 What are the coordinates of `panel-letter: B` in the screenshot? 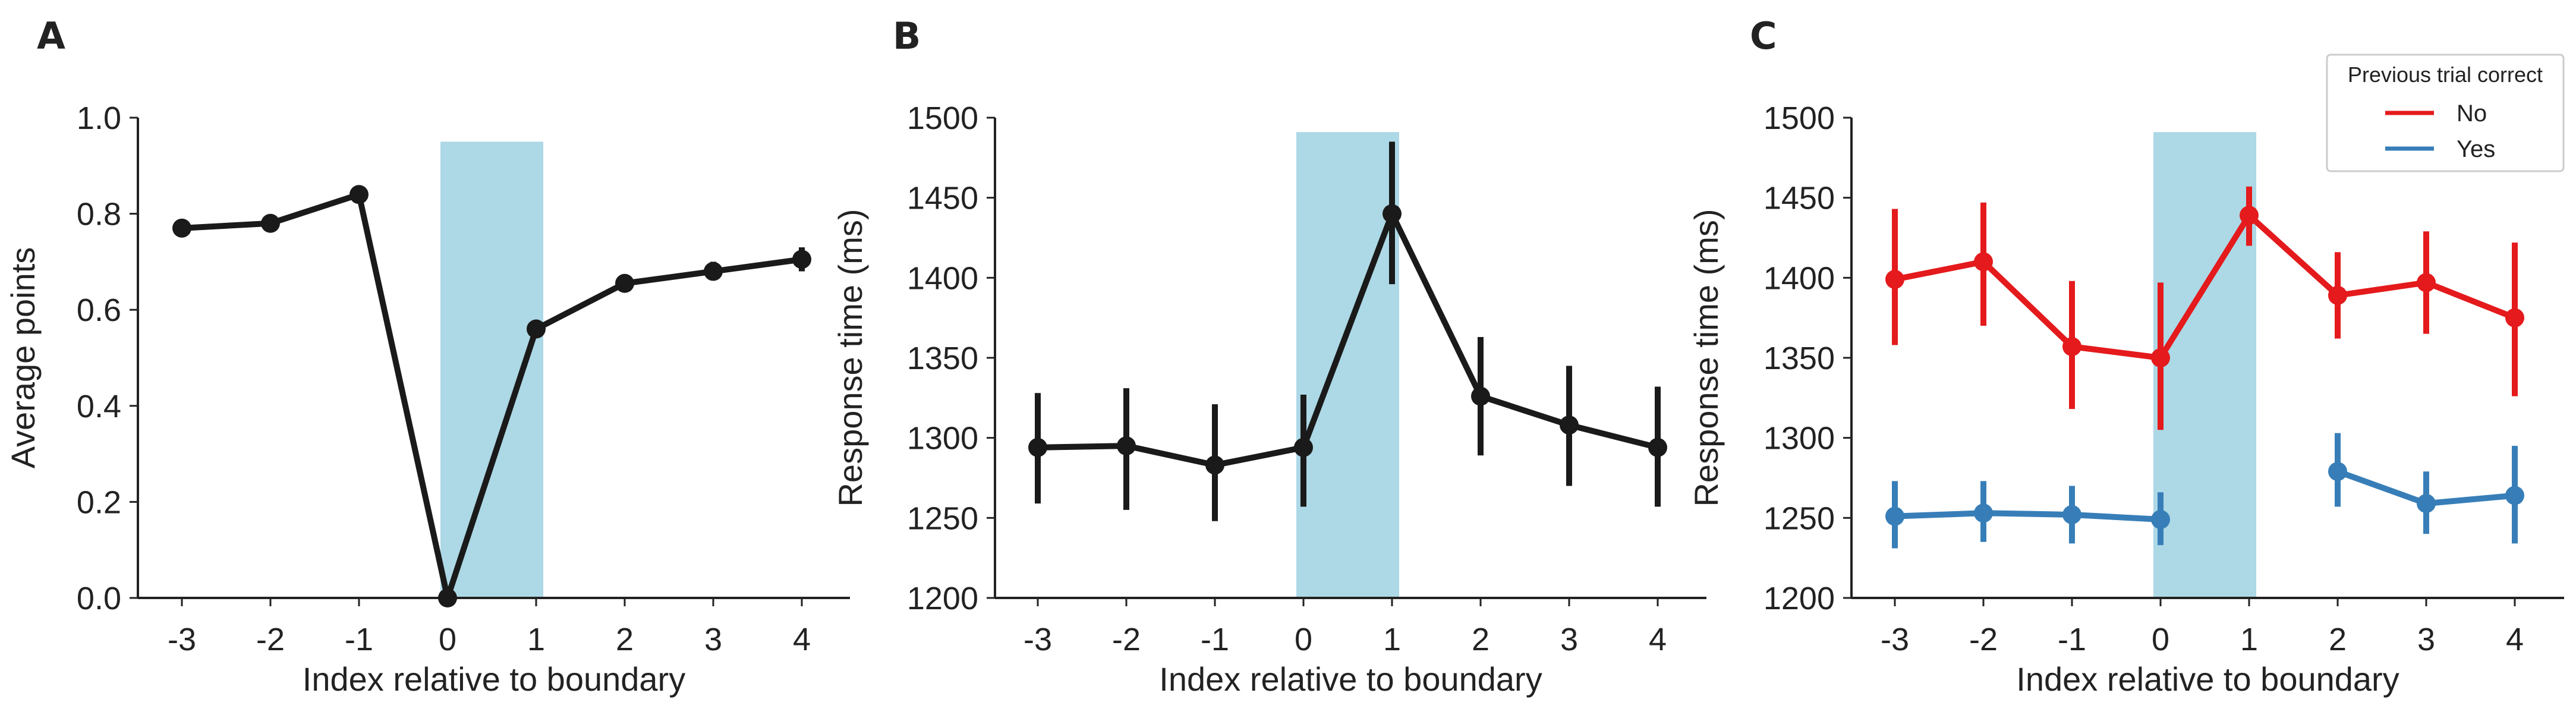 It's located at (907, 36).